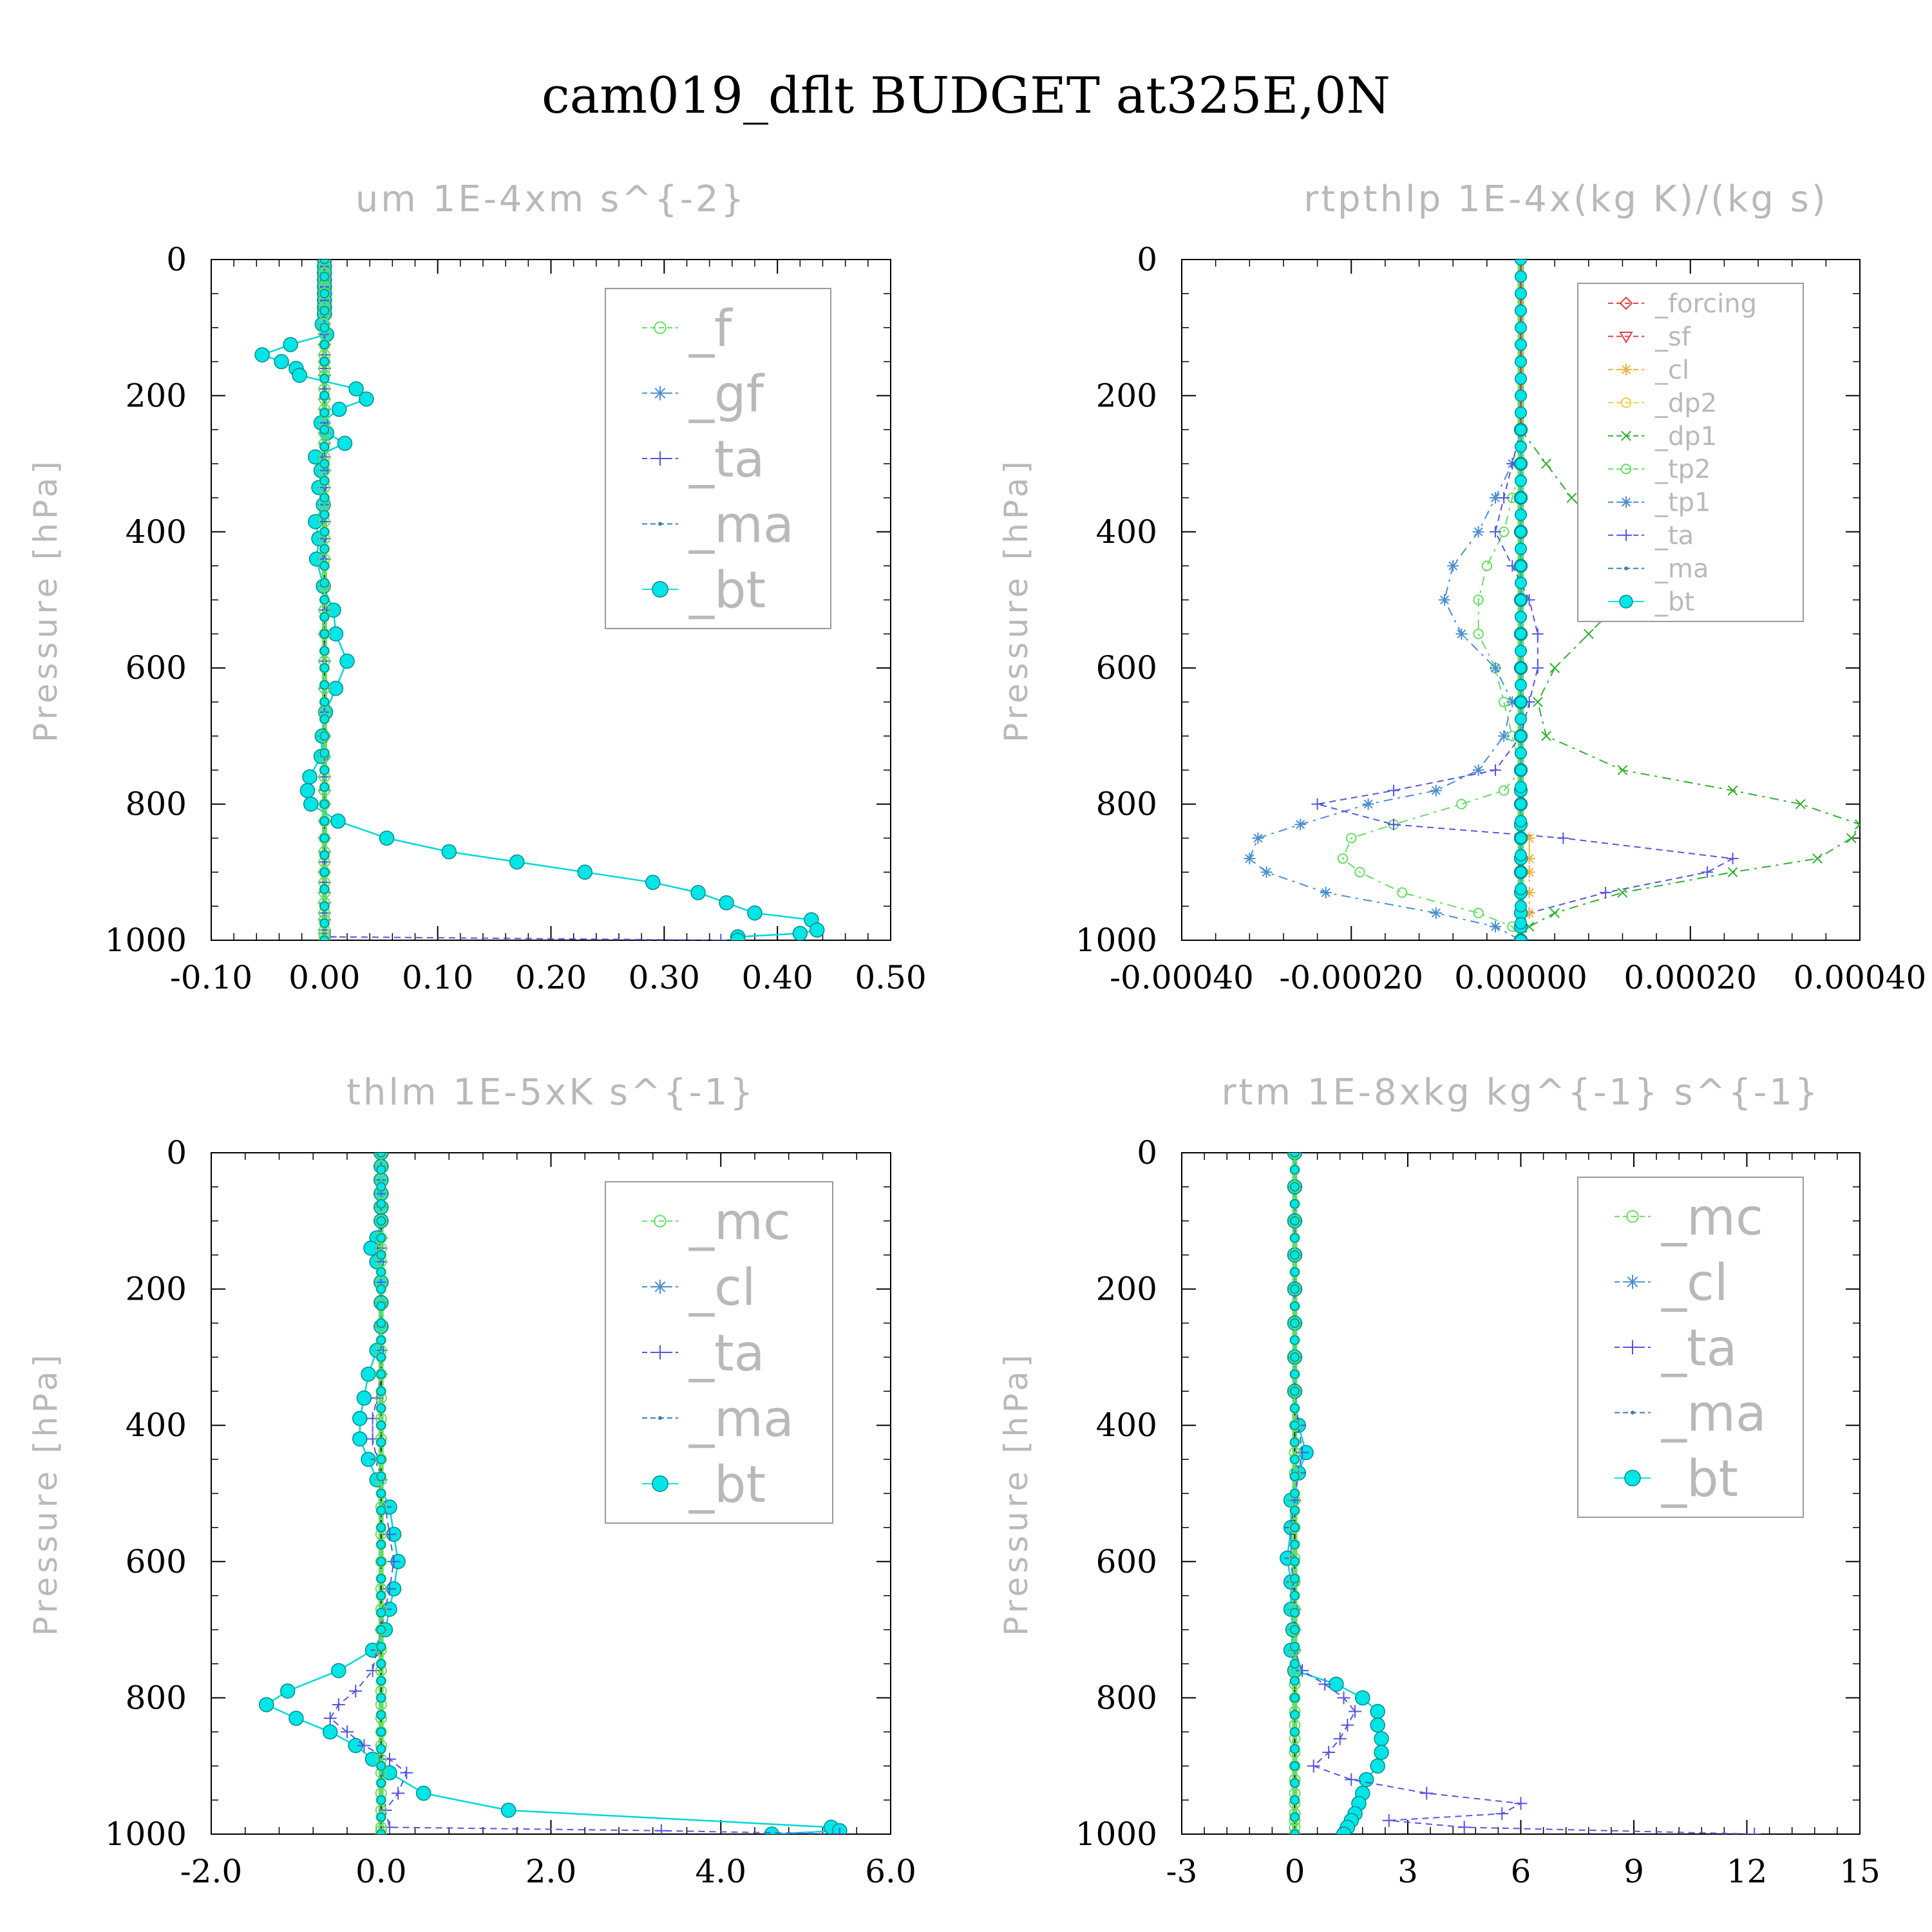 Image resolution: width=1932 pixels, height=1932 pixels. I want to click on legend-label: _tp2, so click(1682, 469).